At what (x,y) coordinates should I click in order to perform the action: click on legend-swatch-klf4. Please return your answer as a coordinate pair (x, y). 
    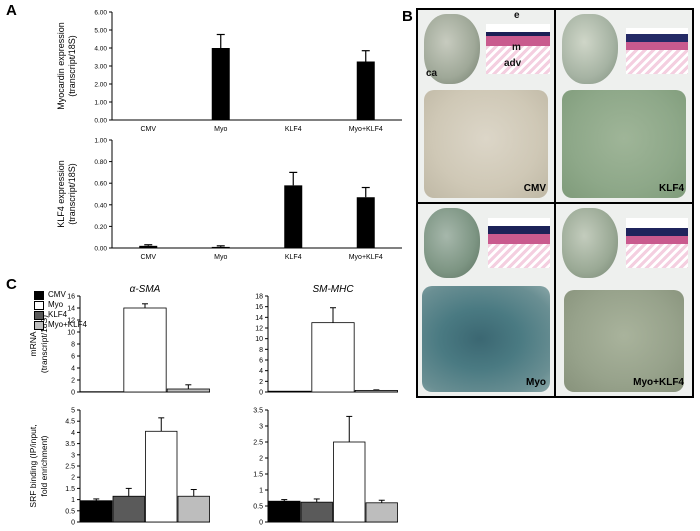
    Looking at the image, I should click on (39, 315).